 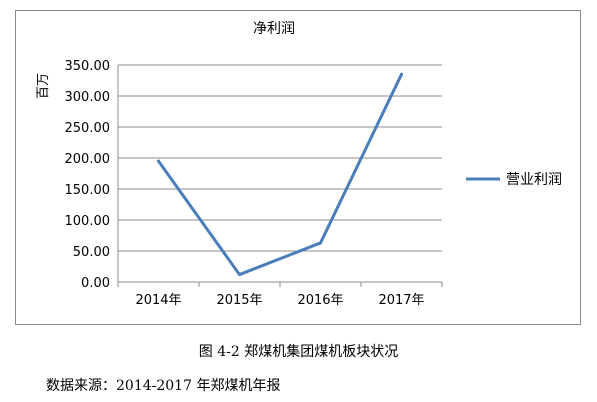 What do you see at coordinates (88, 159) in the screenshot?
I see `y-tick-label: 200.00` at bounding box center [88, 159].